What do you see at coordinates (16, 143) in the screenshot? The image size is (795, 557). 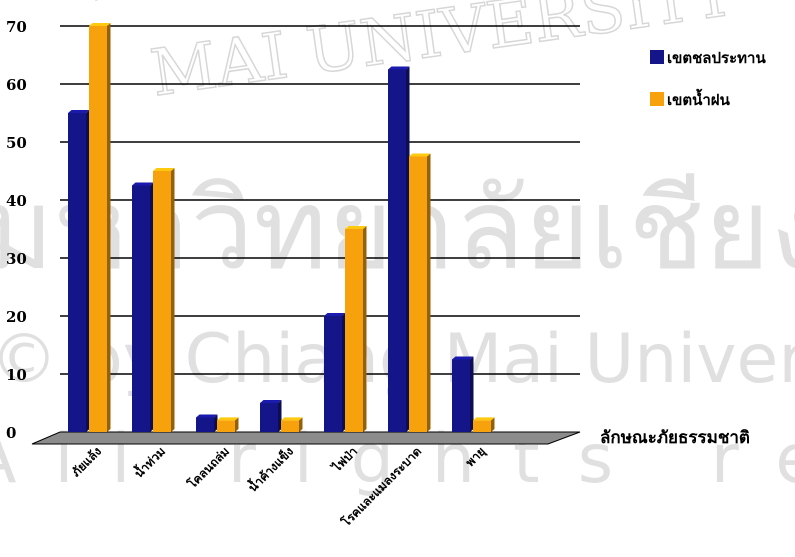 I see `y-tick-label: 50` at bounding box center [16, 143].